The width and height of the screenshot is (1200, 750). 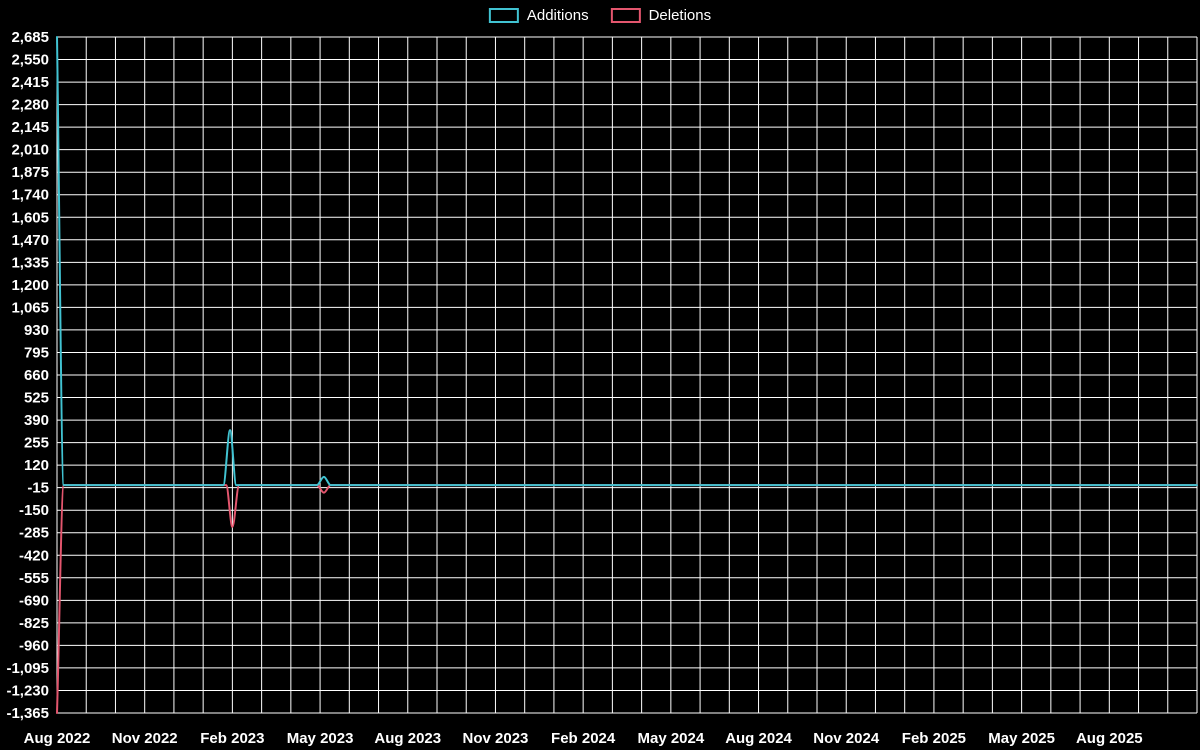 I want to click on y-axis-tick-label: 525, so click(x=36, y=398).